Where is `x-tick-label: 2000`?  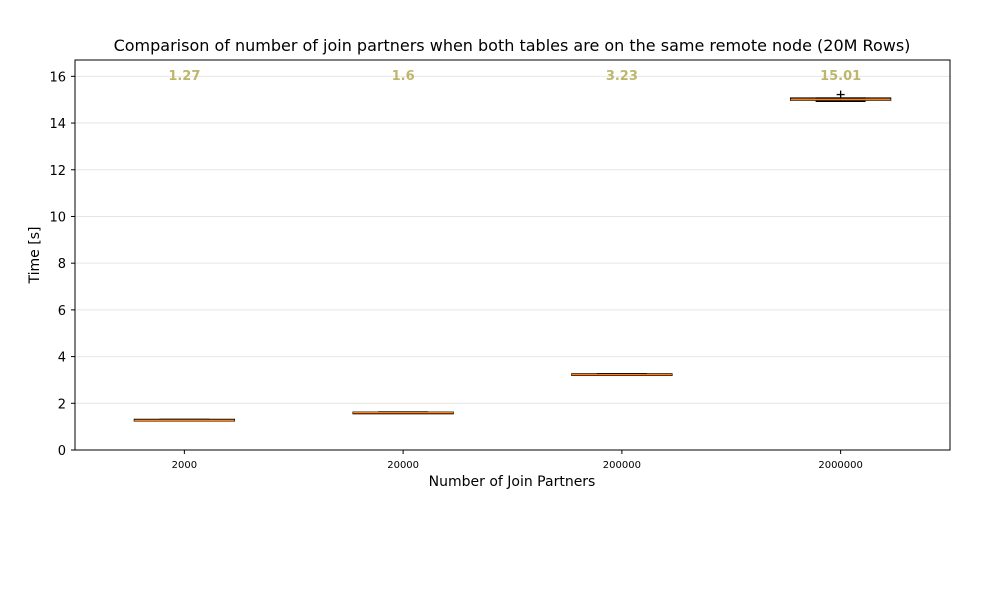
x-tick-label: 2000 is located at coordinates (184, 465).